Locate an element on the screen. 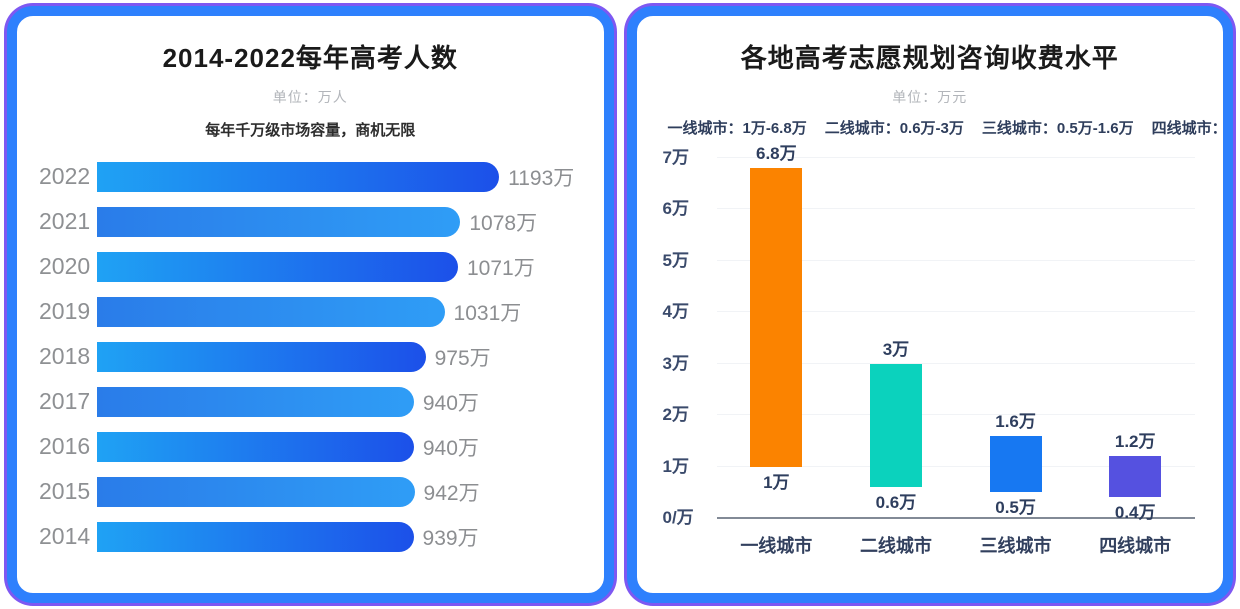 This screenshot has height=609, width=1240. bar-track: 975万 is located at coordinates (339, 356).